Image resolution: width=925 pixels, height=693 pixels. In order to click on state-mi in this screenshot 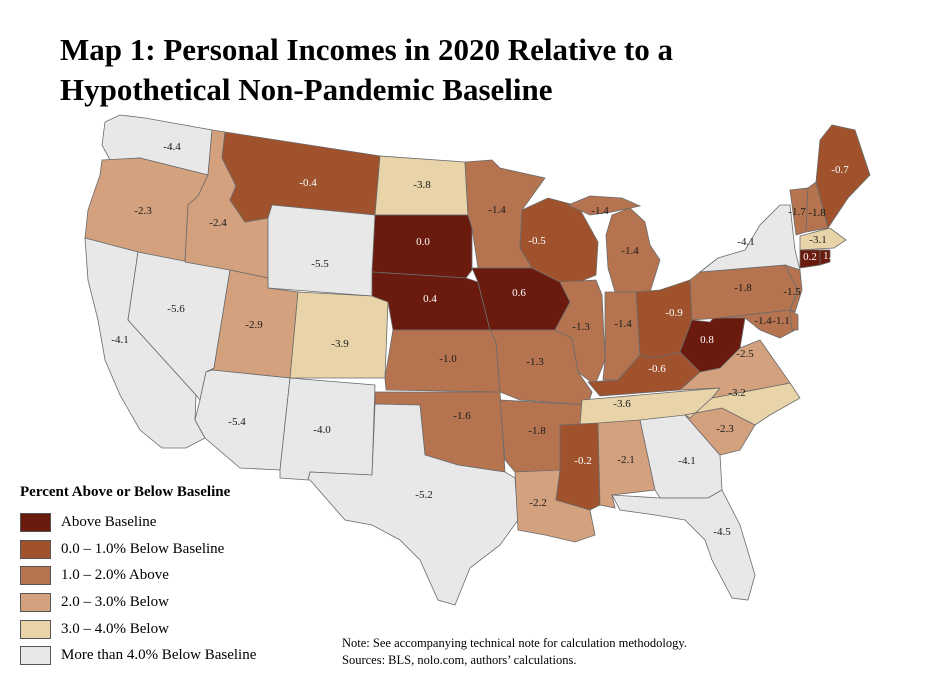, I will do `click(633, 250)`.